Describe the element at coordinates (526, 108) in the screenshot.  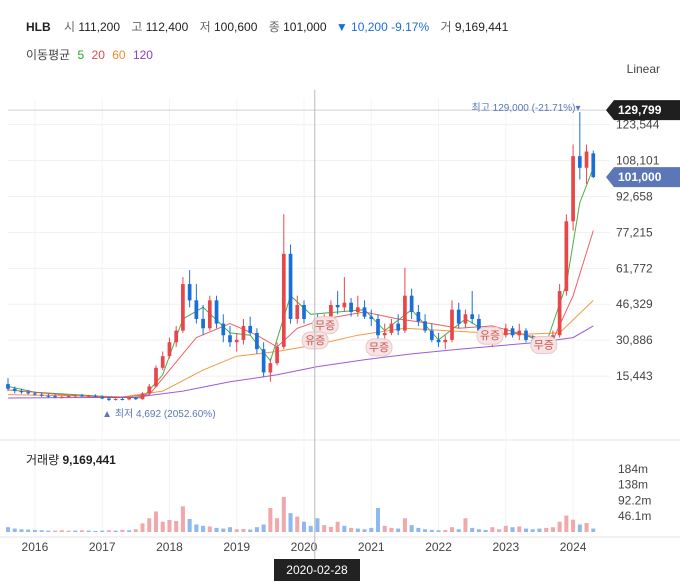
I see `high-annotation: 최고 129,000 (-21.71%)▾` at that location.